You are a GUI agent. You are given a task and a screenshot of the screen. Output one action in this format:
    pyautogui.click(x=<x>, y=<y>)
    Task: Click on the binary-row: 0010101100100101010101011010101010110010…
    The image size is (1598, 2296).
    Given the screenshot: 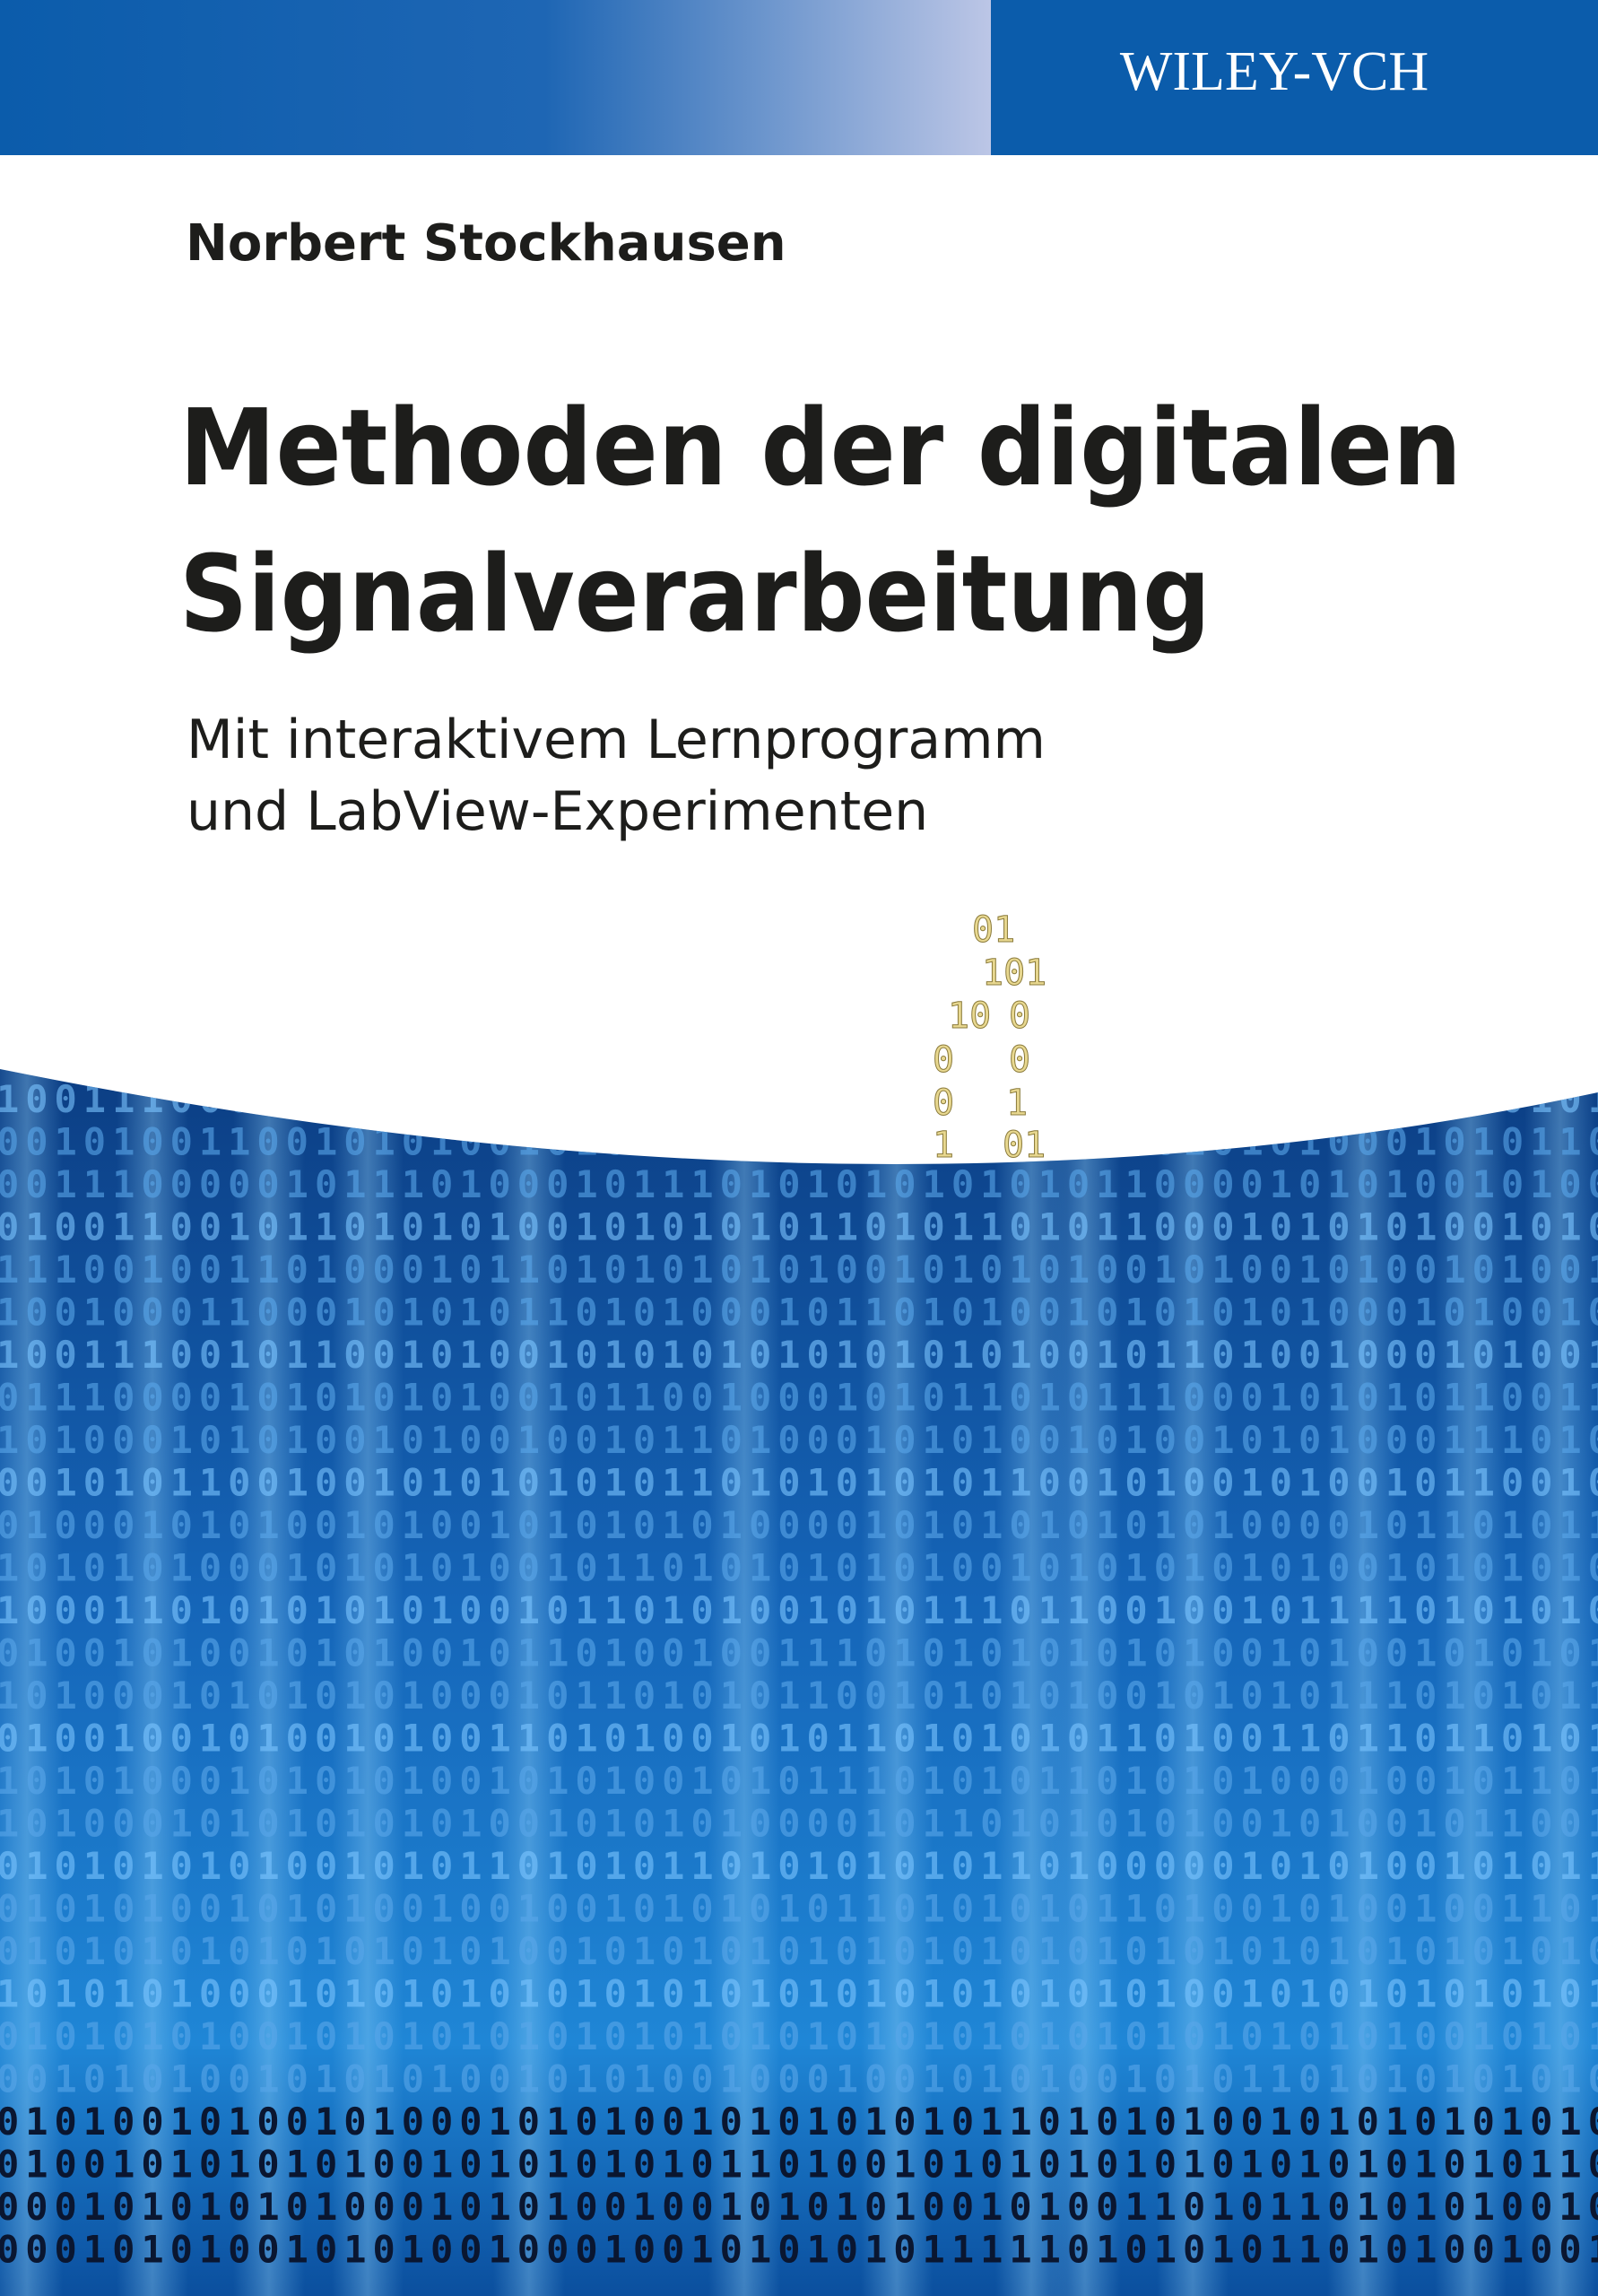 What is the action you would take?
    pyautogui.click(x=799, y=1483)
    